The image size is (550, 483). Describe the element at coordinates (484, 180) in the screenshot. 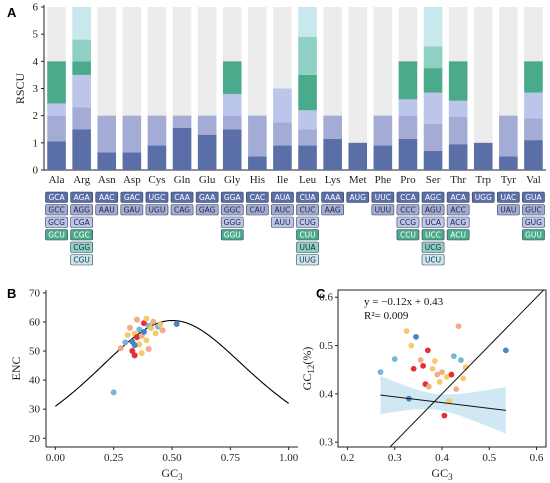

I see `rscu-category-label: Trp` at that location.